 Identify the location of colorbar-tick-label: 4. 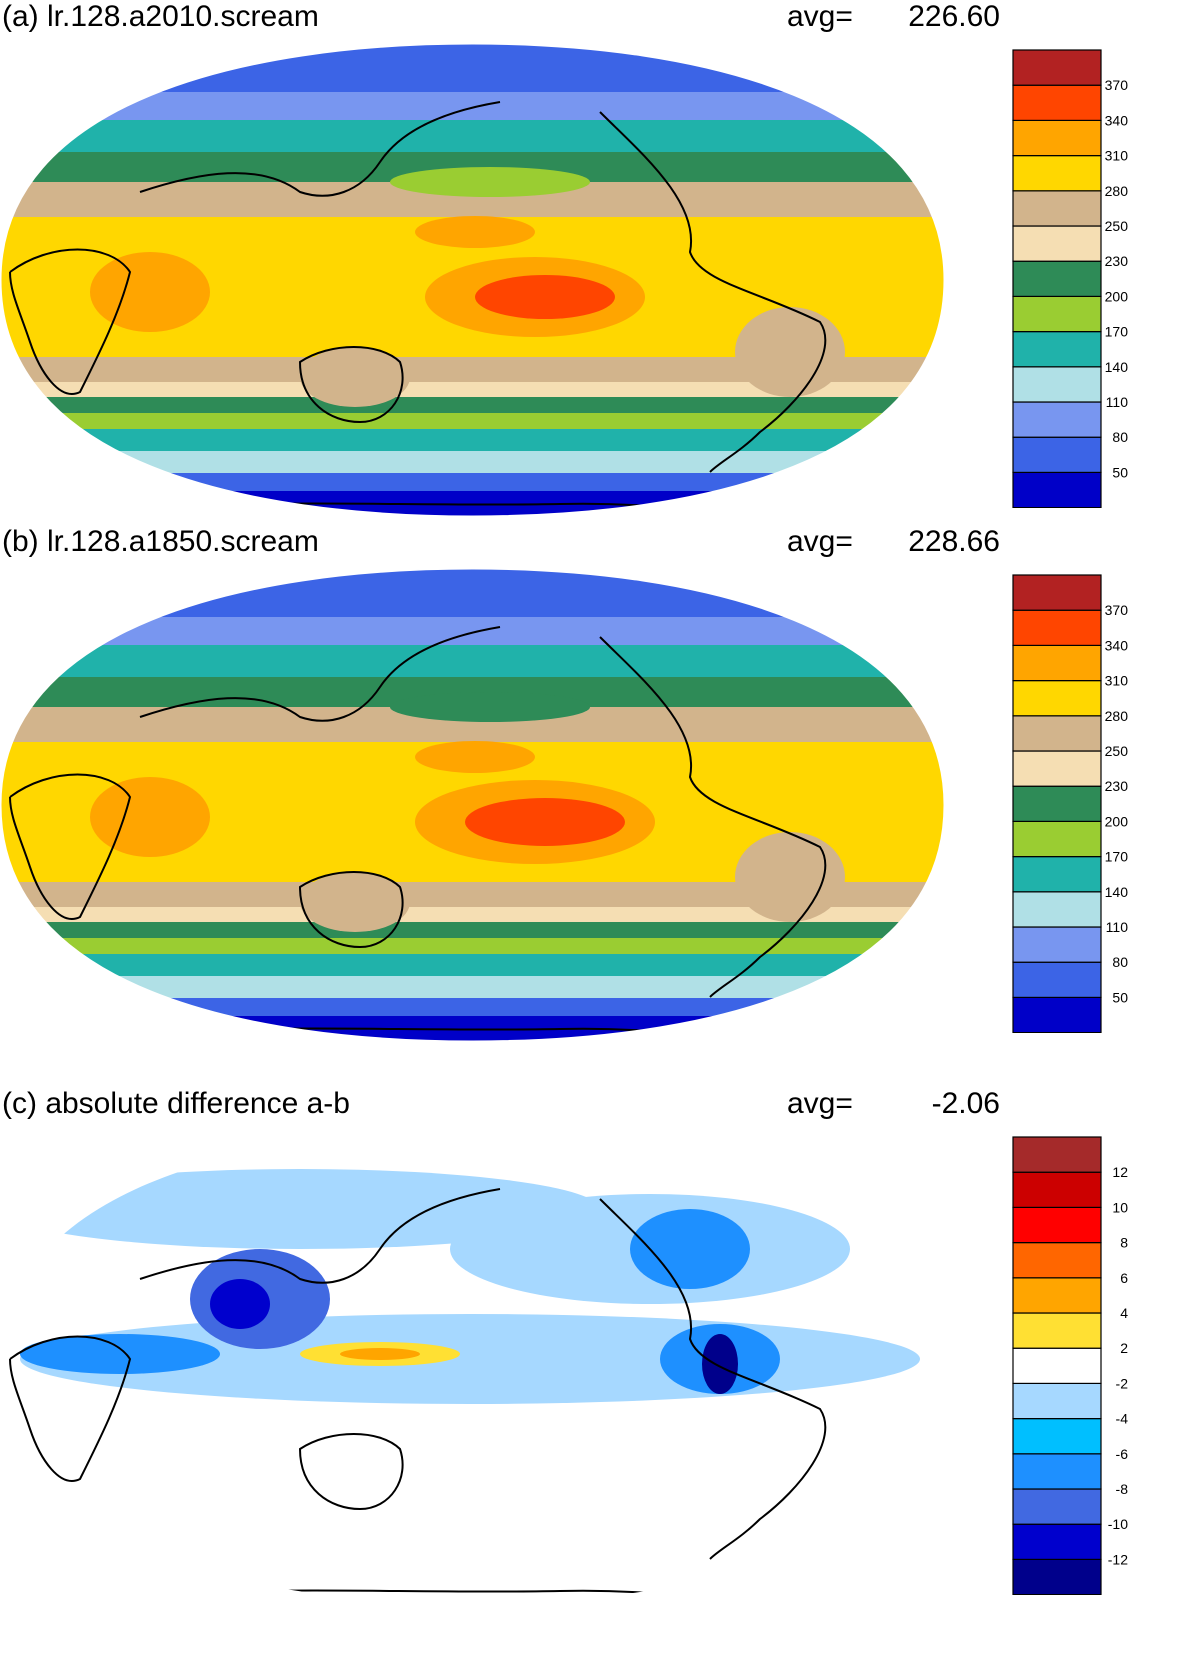
(1124, 1313).